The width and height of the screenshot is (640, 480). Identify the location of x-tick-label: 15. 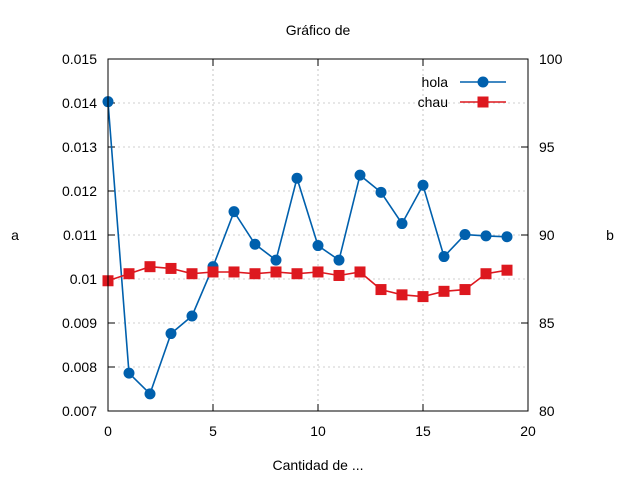
(423, 431).